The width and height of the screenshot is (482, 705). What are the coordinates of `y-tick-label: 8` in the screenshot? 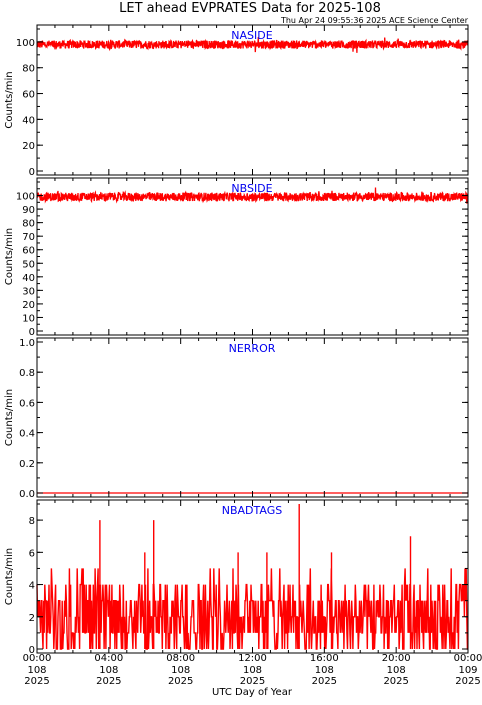 It's located at (32, 521).